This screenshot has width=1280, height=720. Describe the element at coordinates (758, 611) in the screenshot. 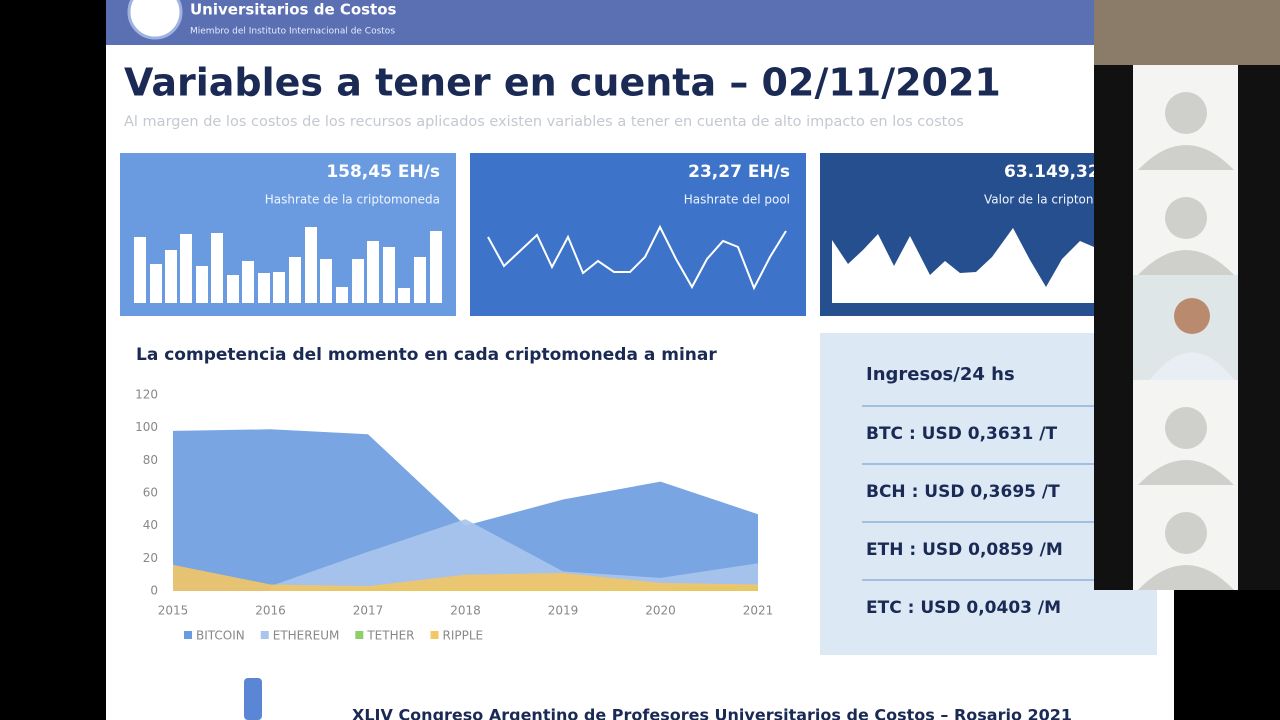

I see `x-tick-label: 2021` at that location.